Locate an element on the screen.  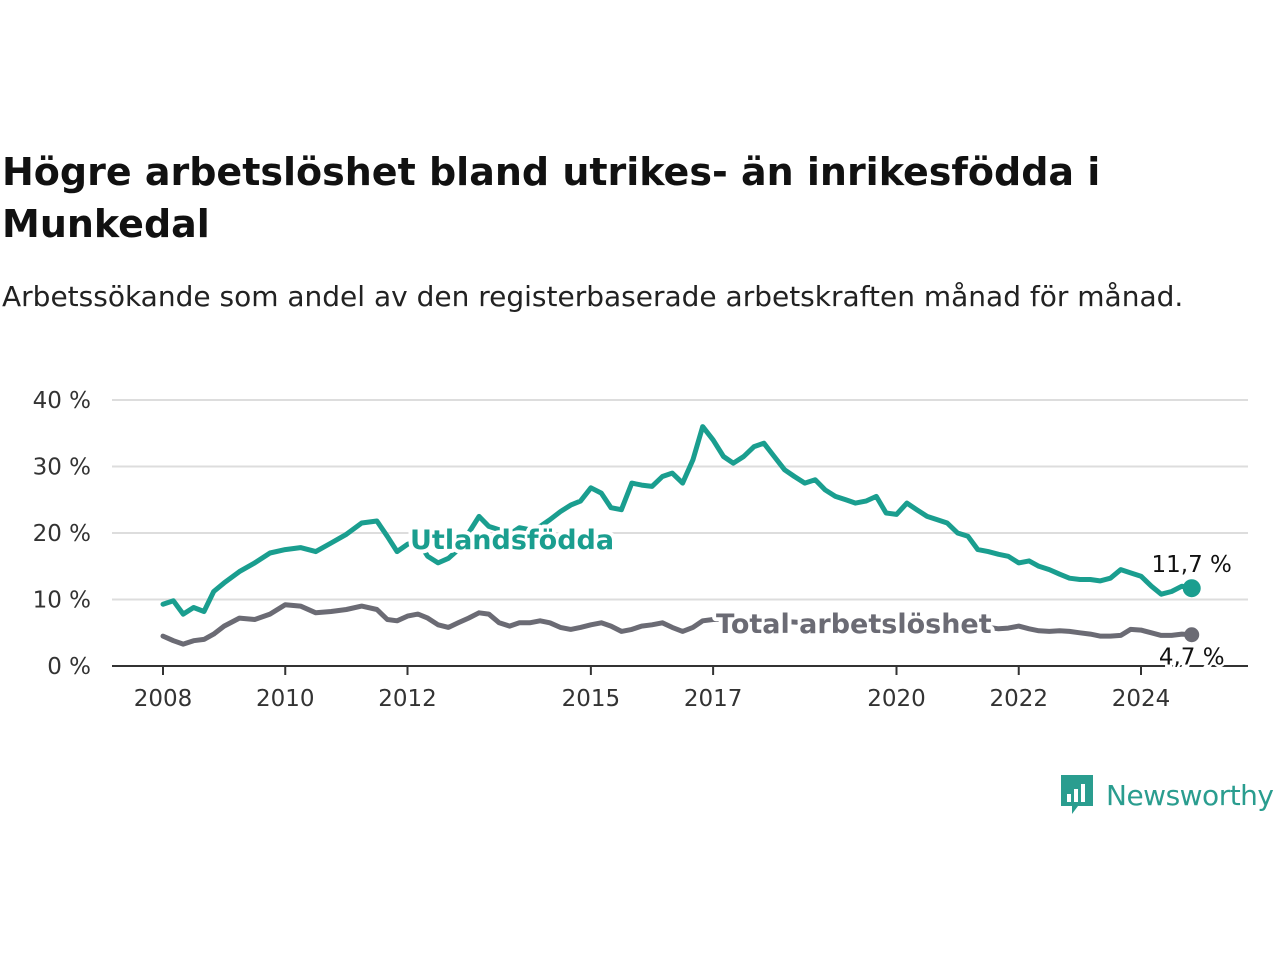
series-line is located at coordinates (677, 624).